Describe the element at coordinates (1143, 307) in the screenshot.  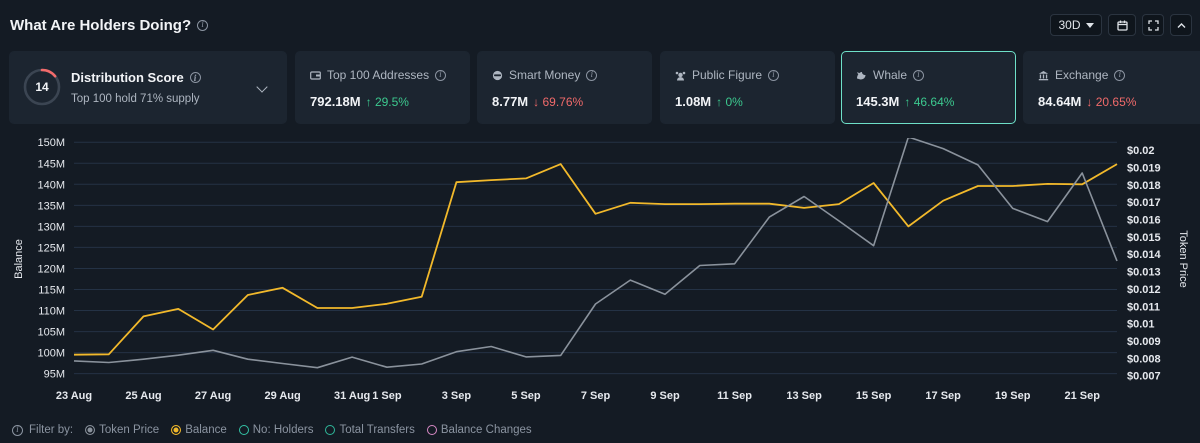
I see `y2-tick-label: $0.011` at that location.